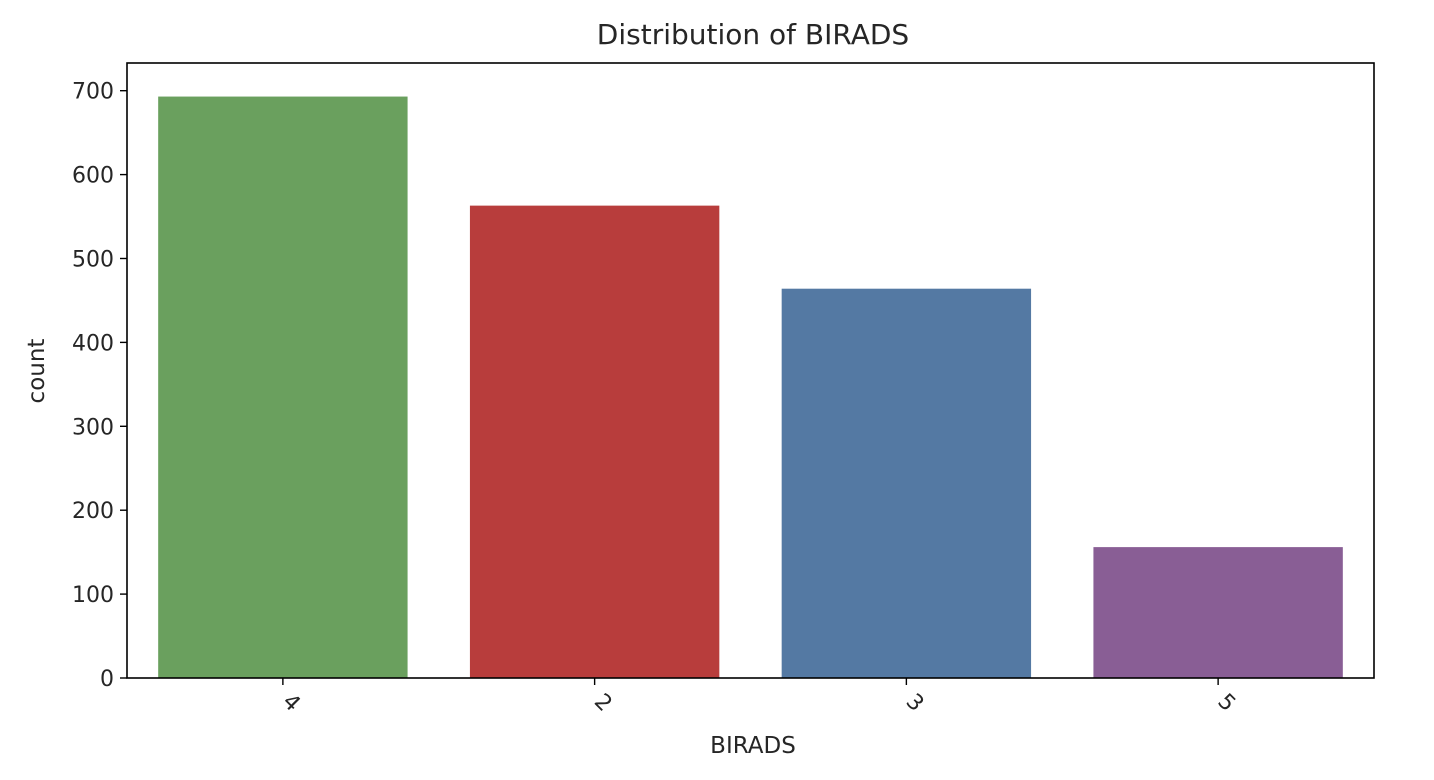 This screenshot has width=1434, height=780. I want to click on y-tick-label: 500, so click(93, 259).